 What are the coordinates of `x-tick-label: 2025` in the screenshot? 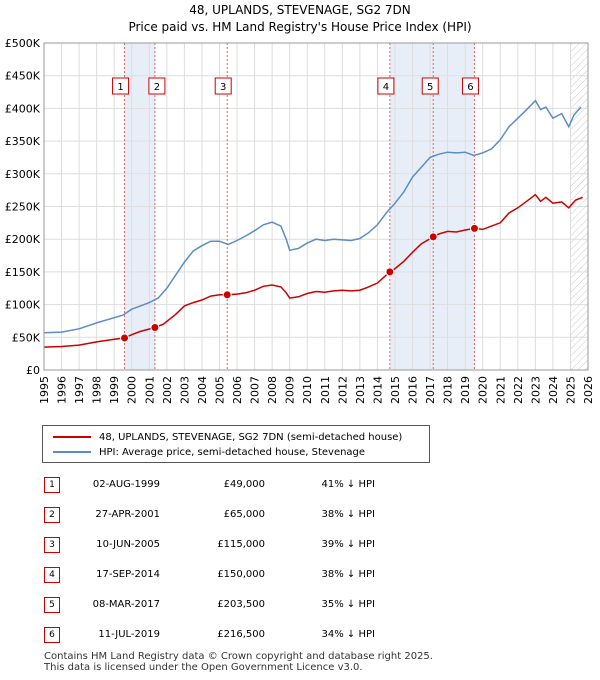 It's located at (570, 390).